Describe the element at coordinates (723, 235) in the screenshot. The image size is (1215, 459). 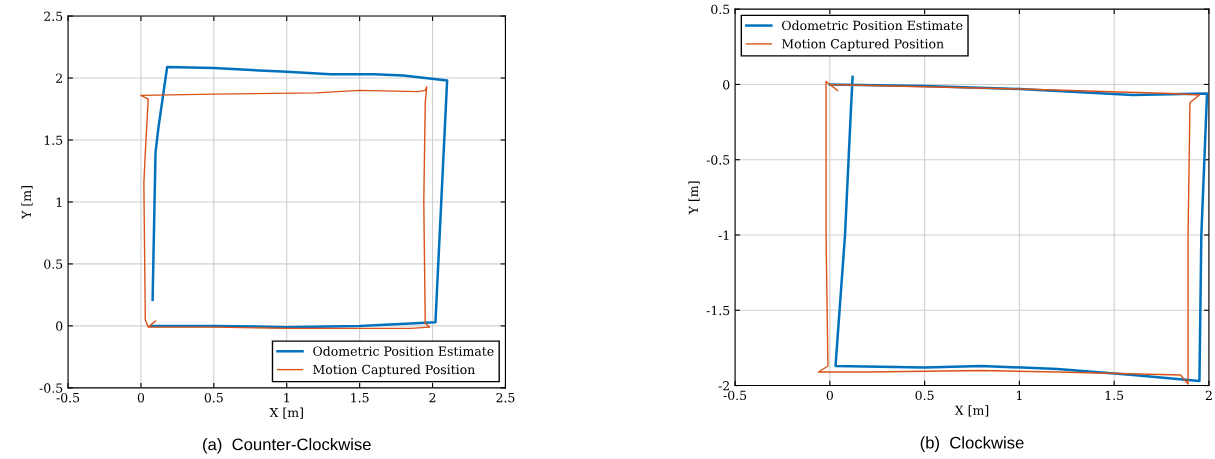
I see `y-tick-label: -1` at that location.